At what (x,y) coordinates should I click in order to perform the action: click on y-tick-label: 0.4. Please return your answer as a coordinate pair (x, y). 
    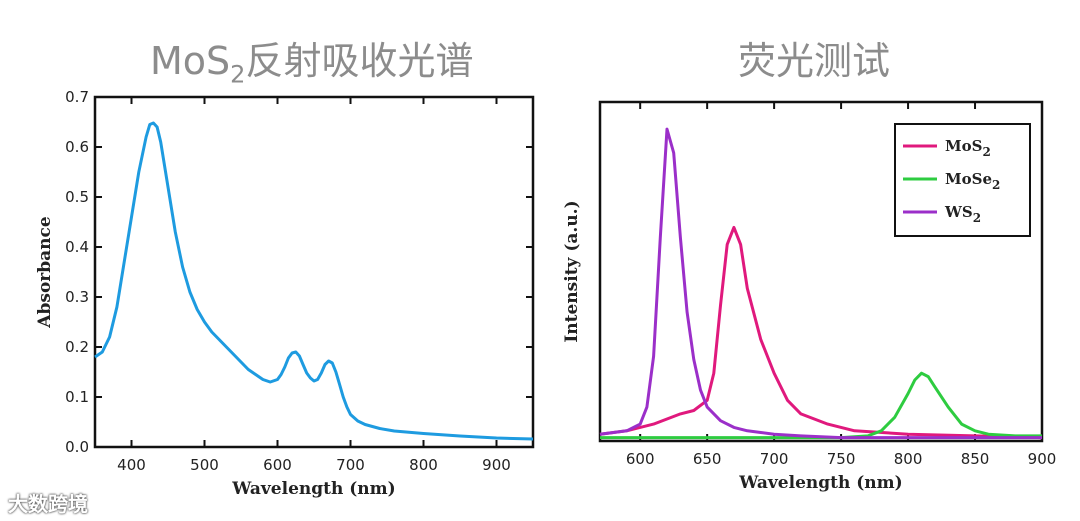
    Looking at the image, I should click on (77, 247).